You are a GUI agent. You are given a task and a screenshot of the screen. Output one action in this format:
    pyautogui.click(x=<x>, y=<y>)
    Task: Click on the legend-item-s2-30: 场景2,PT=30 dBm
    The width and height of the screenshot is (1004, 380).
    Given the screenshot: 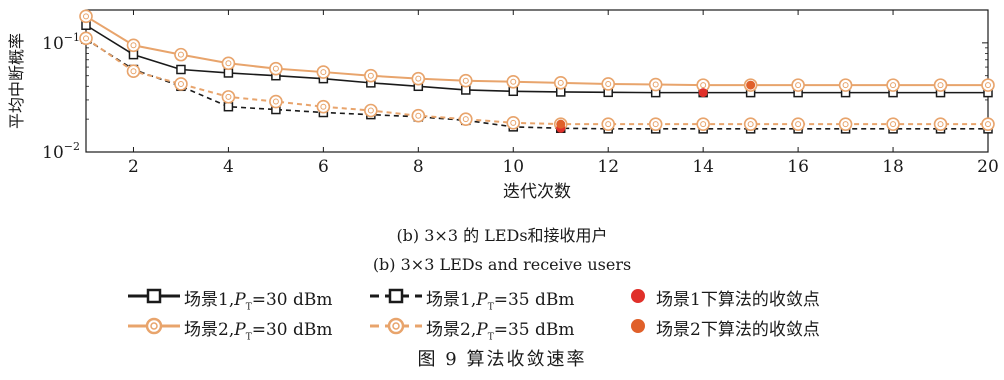 What is the action you would take?
    pyautogui.click(x=241, y=328)
    